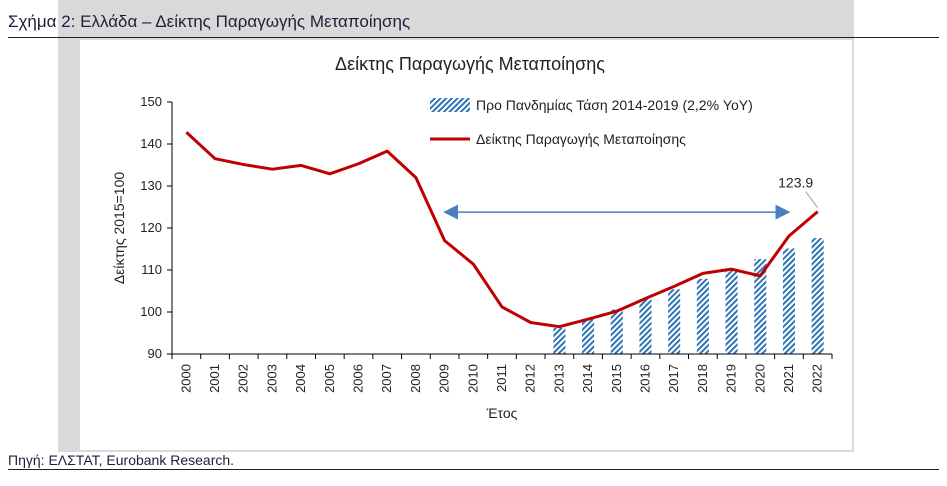  Describe the element at coordinates (731, 378) in the screenshot. I see `x-tick-label: 2019` at that location.